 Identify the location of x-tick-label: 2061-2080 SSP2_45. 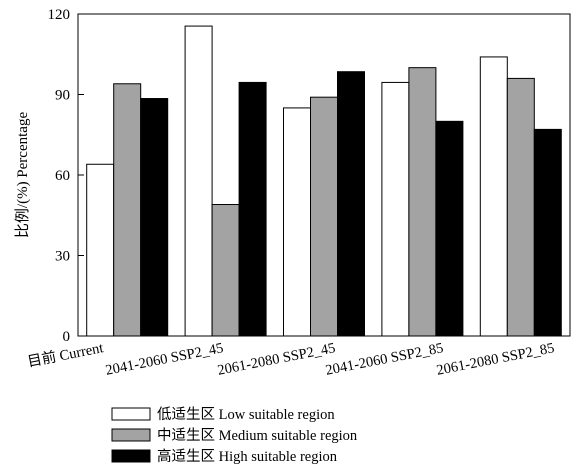
(276, 359).